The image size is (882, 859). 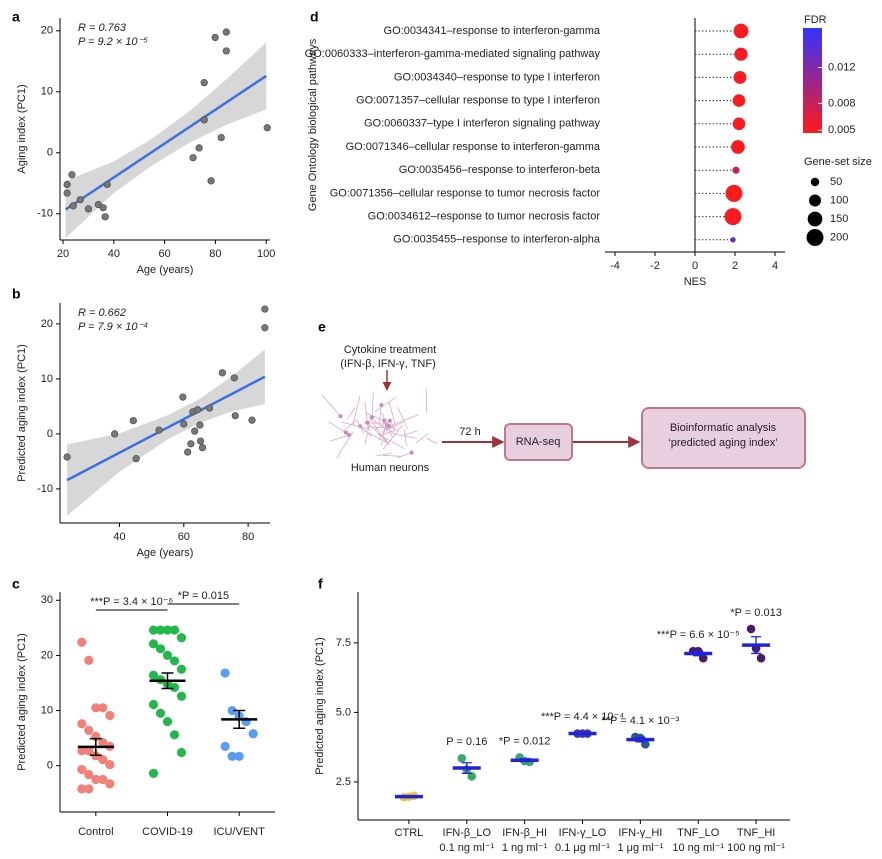 I want to click on y-axis-title: Predicted aging index (PC1), so click(x=22, y=413).